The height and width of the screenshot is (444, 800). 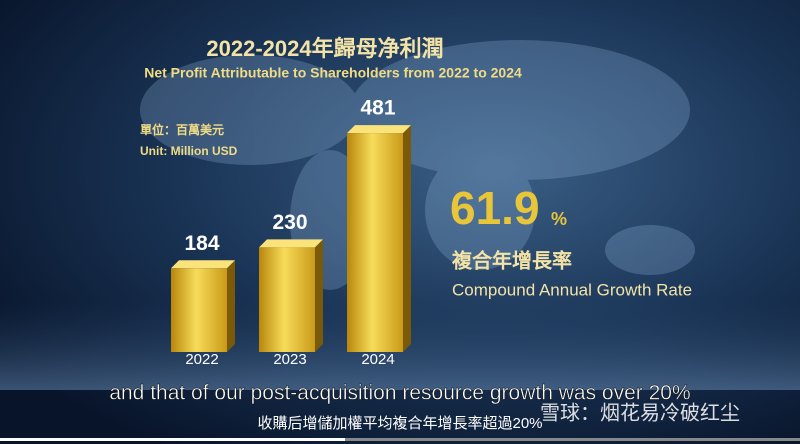 What do you see at coordinates (201, 243) in the screenshot?
I see `value-label: 184` at bounding box center [201, 243].